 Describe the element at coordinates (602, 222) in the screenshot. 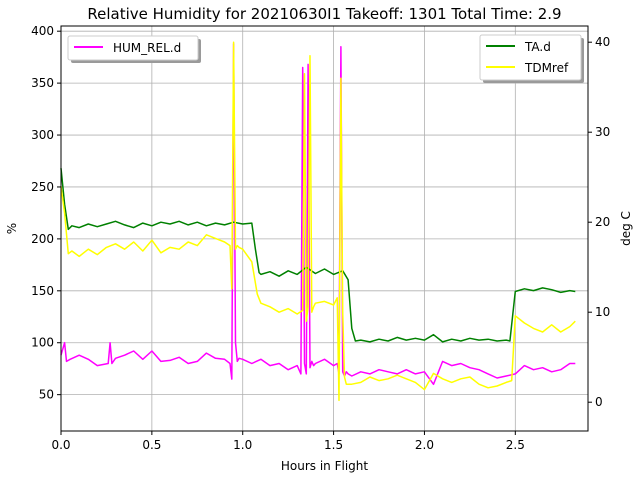

I see `y-right-tick-label: 20` at that location.